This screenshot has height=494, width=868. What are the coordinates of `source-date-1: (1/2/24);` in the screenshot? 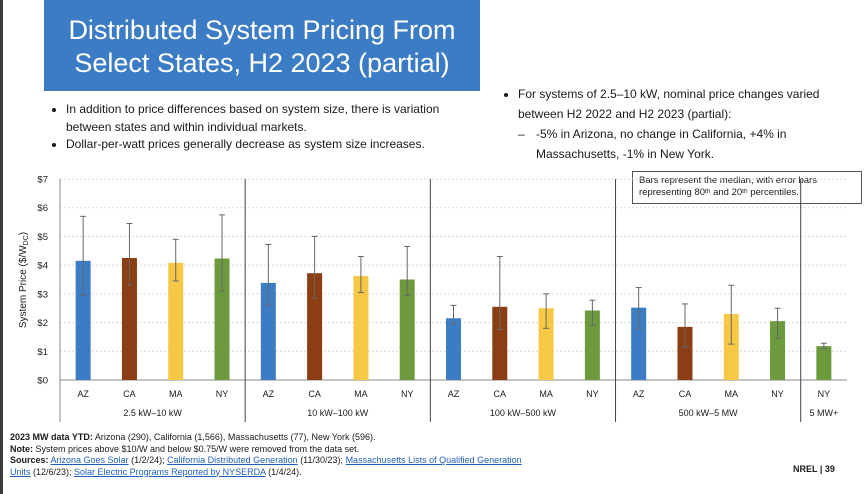 It's located at (148, 460).